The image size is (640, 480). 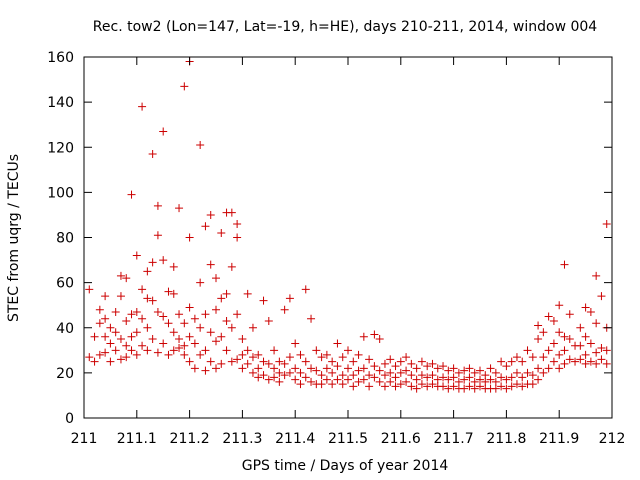 I want to click on x-tick-label: 211.8, so click(x=506, y=439).